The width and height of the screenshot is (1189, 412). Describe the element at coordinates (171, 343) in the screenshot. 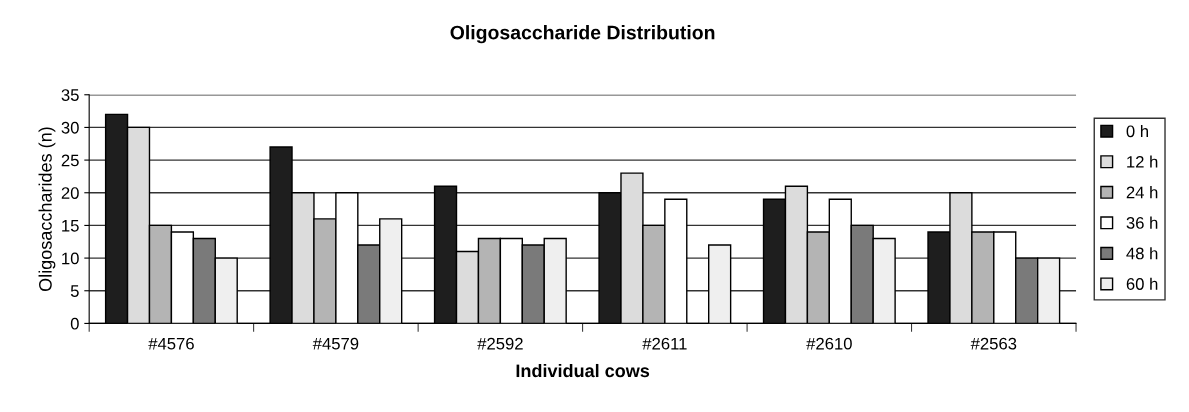

I see `x-tick-label: #4576` at that location.